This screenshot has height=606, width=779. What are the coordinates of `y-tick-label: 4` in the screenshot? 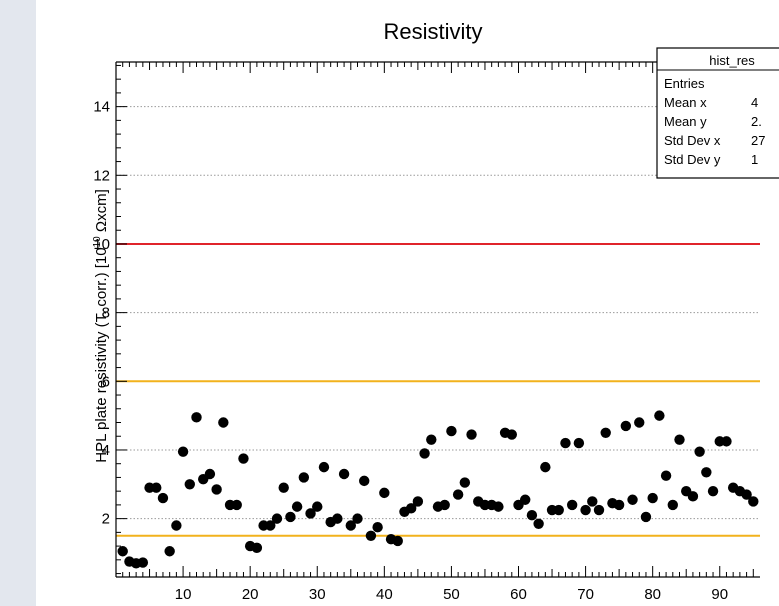 It's located at (106, 450).